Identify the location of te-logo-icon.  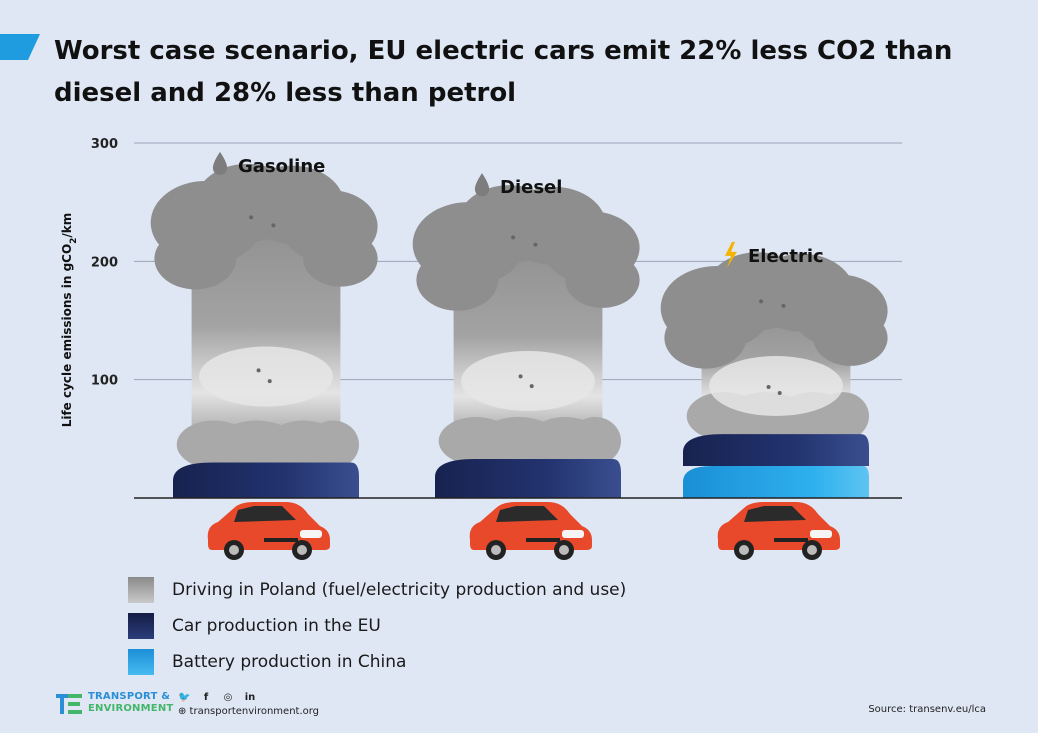
(69, 704).